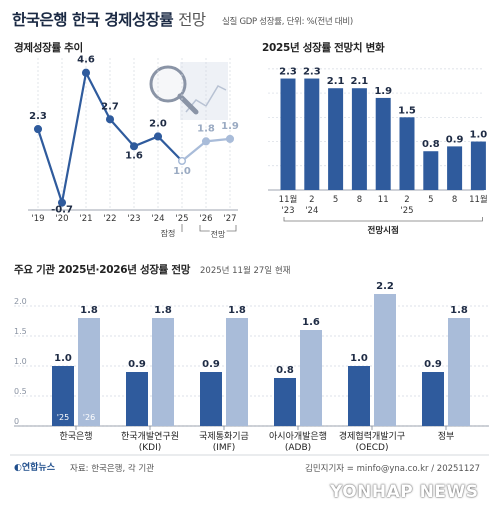 Image resolution: width=499 pixels, height=522 pixels. I want to click on x-tick-label: 11, so click(383, 200).